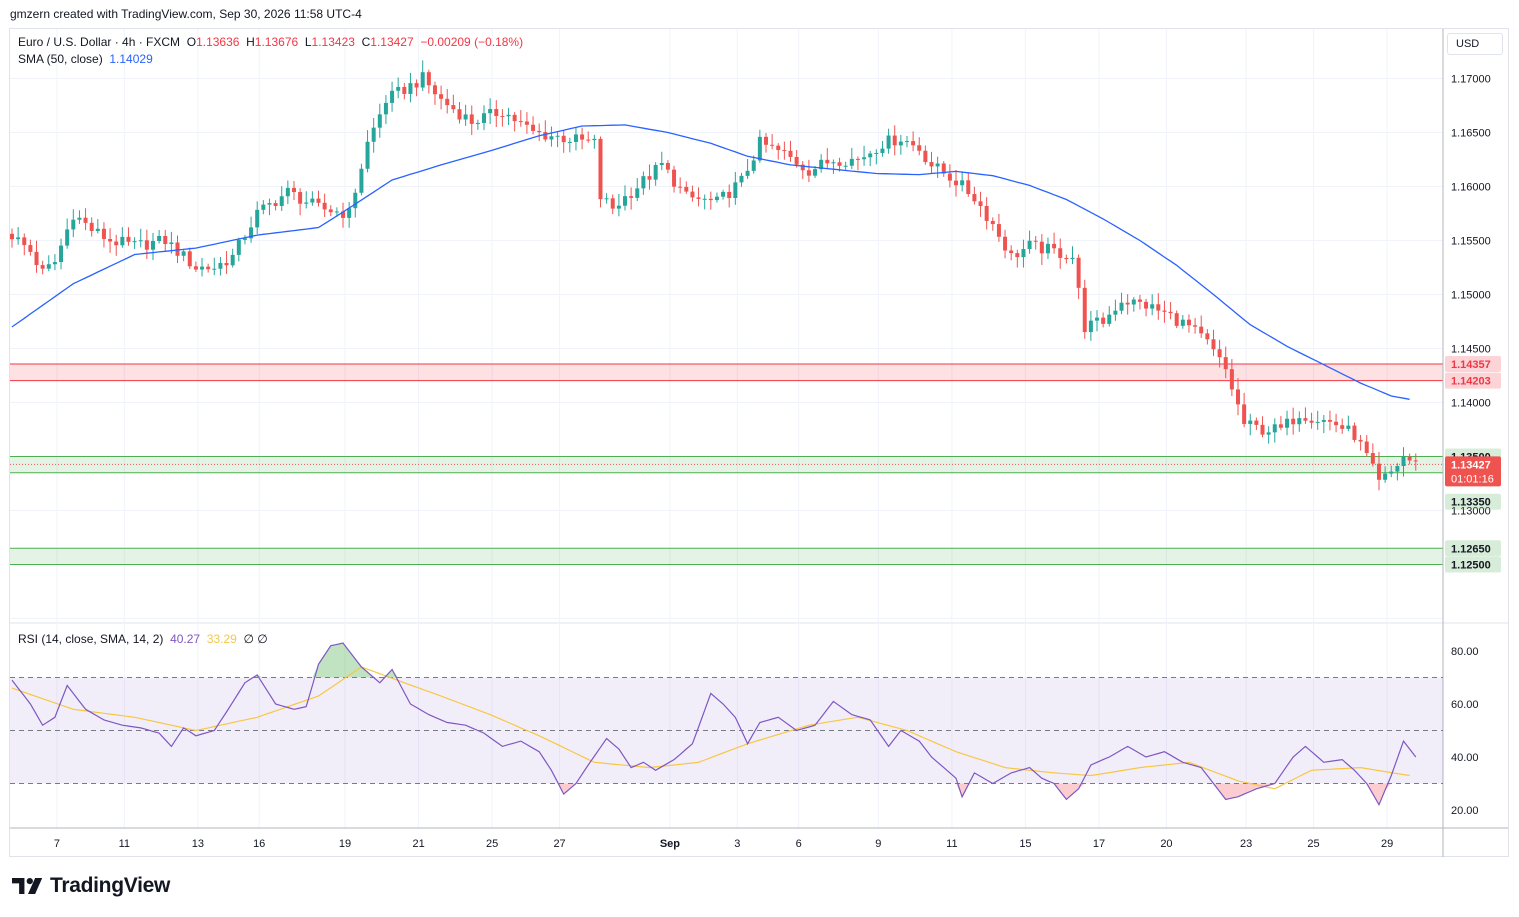  What do you see at coordinates (259, 844) in the screenshot?
I see `time-tick-label: 16` at bounding box center [259, 844].